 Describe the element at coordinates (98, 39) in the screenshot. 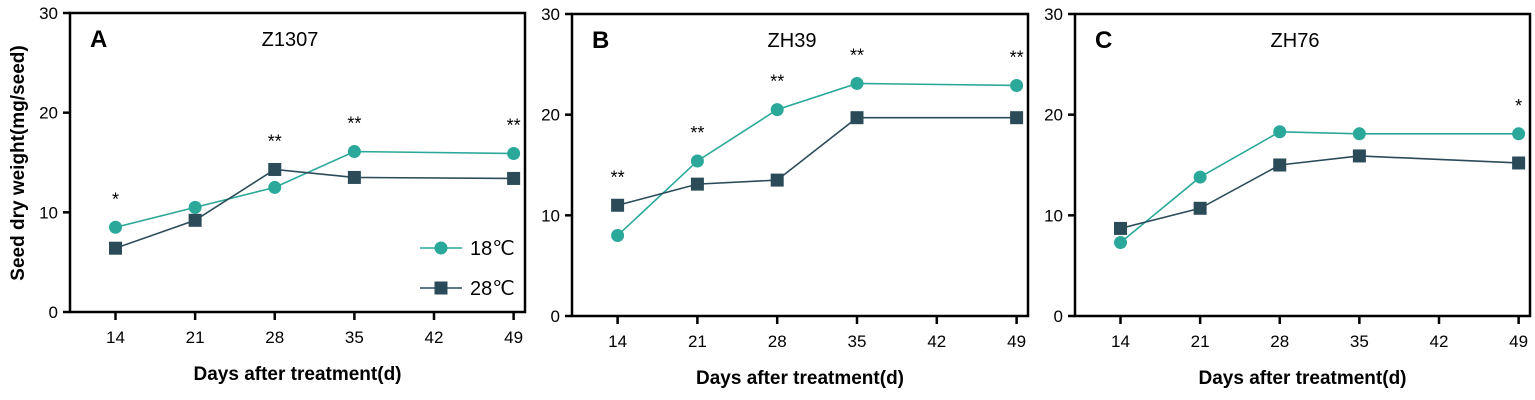

I see `panel-letter: A` at that location.